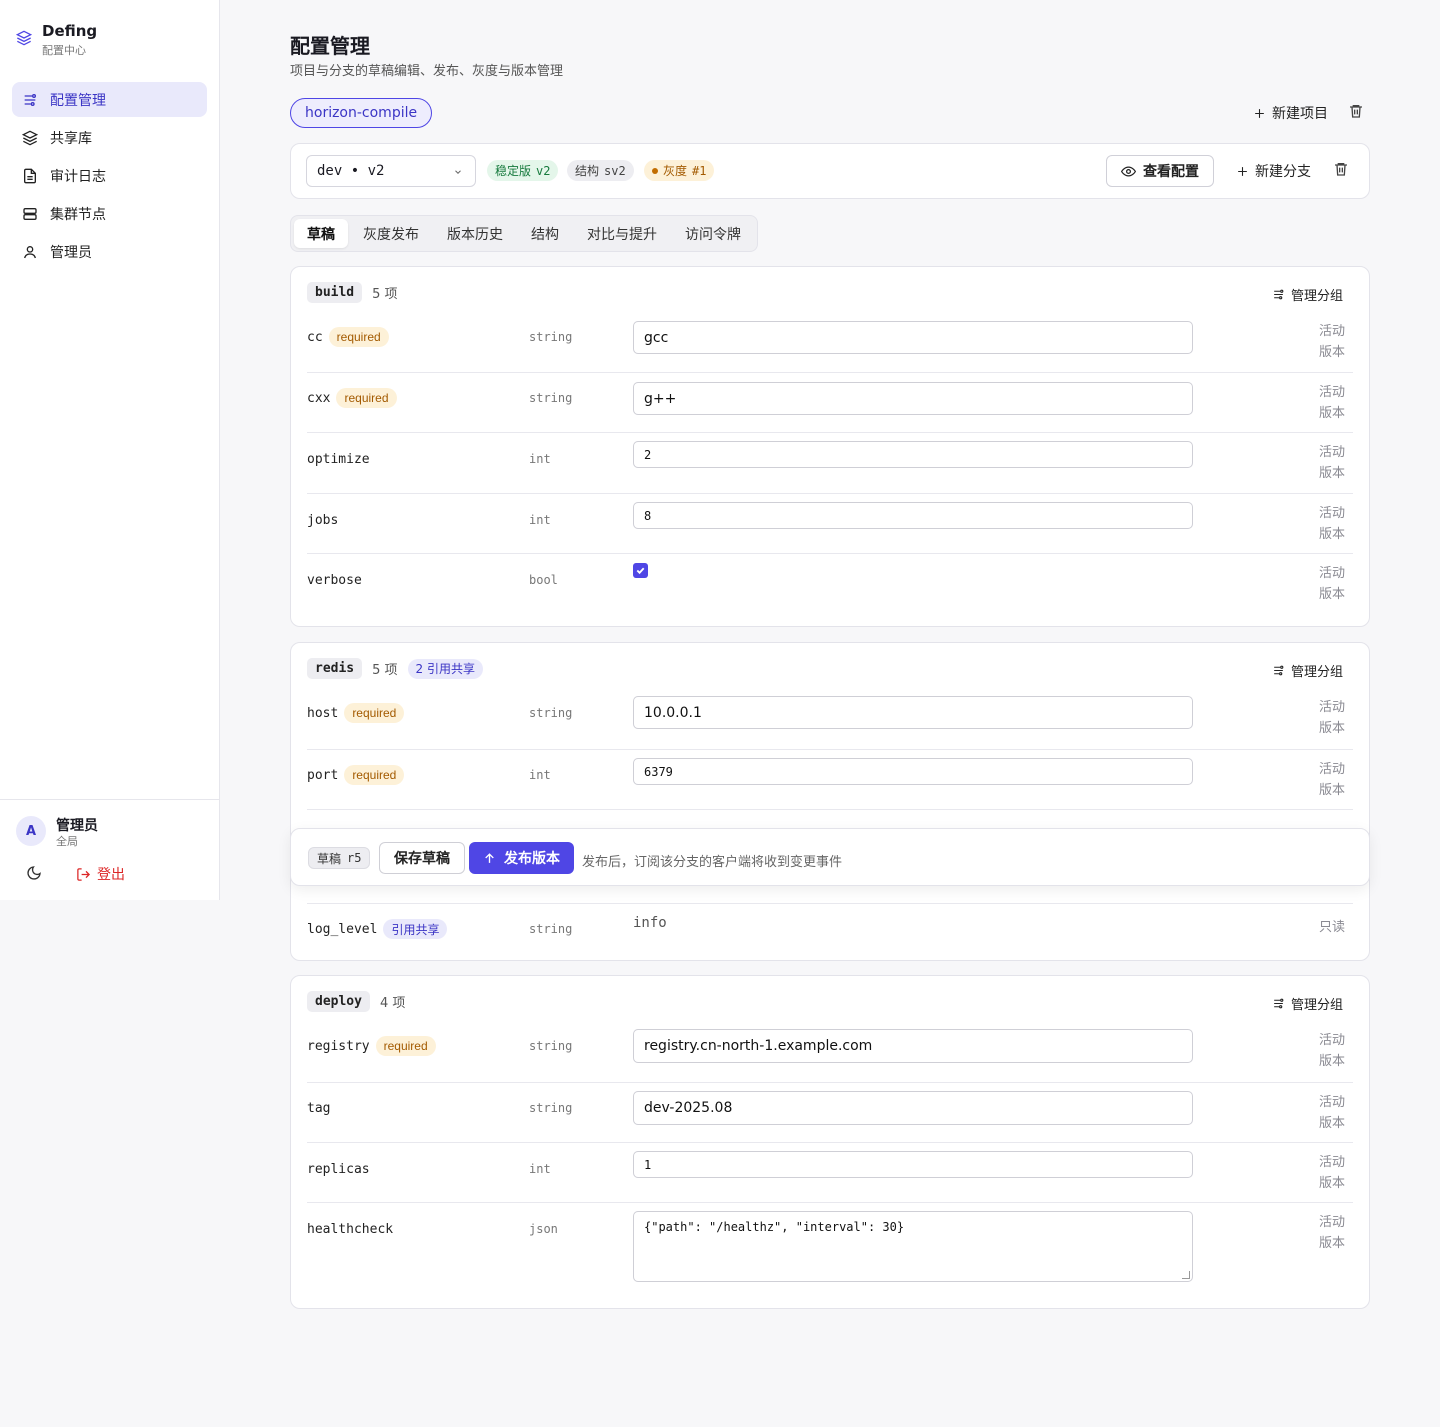 The image size is (1440, 1427). I want to click on brand: Defing 配置中心, so click(56, 40).